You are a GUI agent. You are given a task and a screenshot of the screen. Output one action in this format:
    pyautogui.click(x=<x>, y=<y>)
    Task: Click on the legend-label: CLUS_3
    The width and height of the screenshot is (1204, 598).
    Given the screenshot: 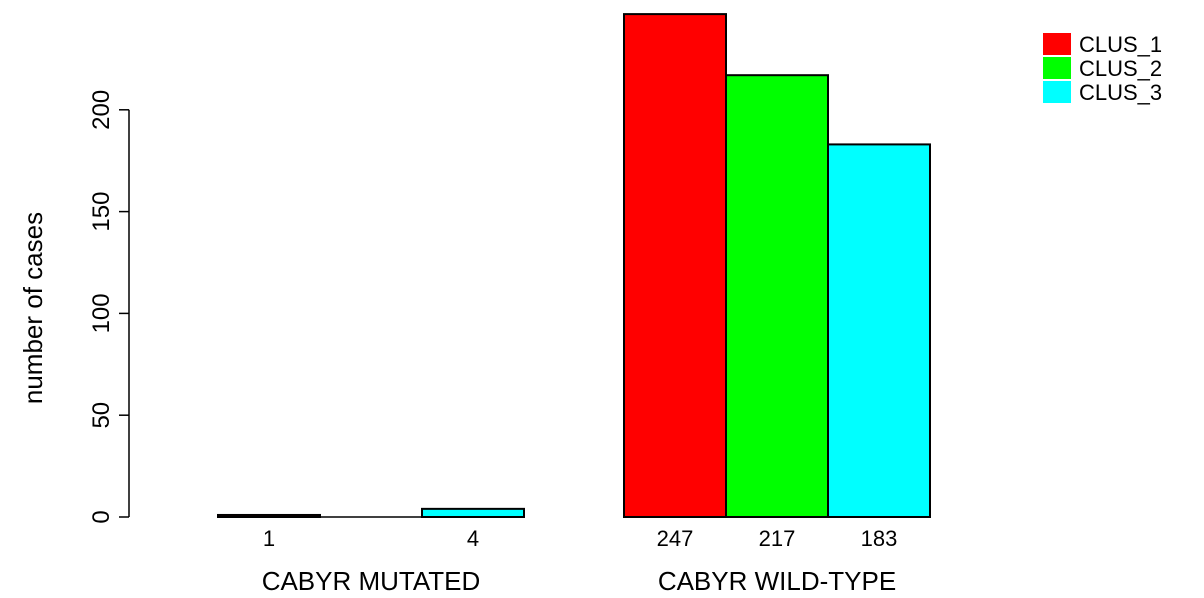 What is the action you would take?
    pyautogui.click(x=1120, y=92)
    